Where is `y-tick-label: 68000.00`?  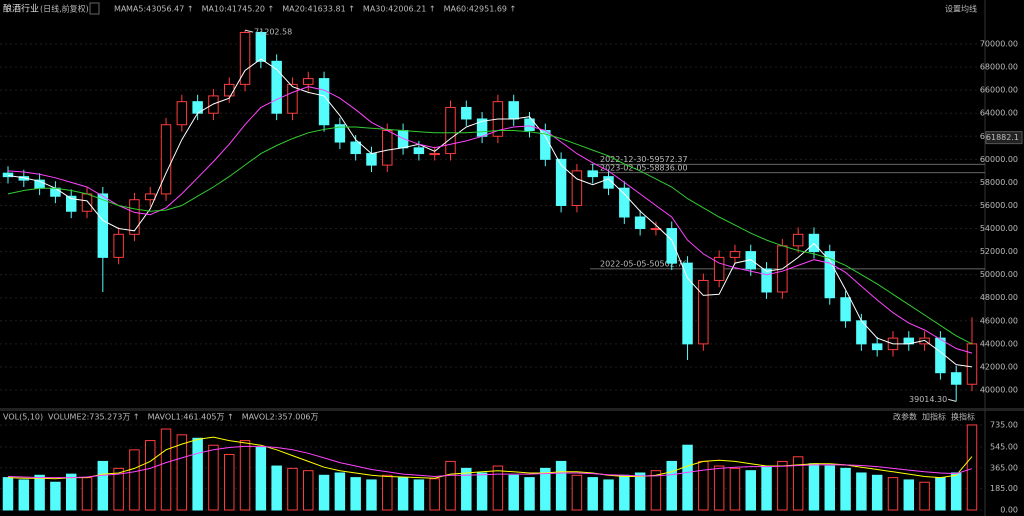 y-tick-label: 68000.00 is located at coordinates (999, 67).